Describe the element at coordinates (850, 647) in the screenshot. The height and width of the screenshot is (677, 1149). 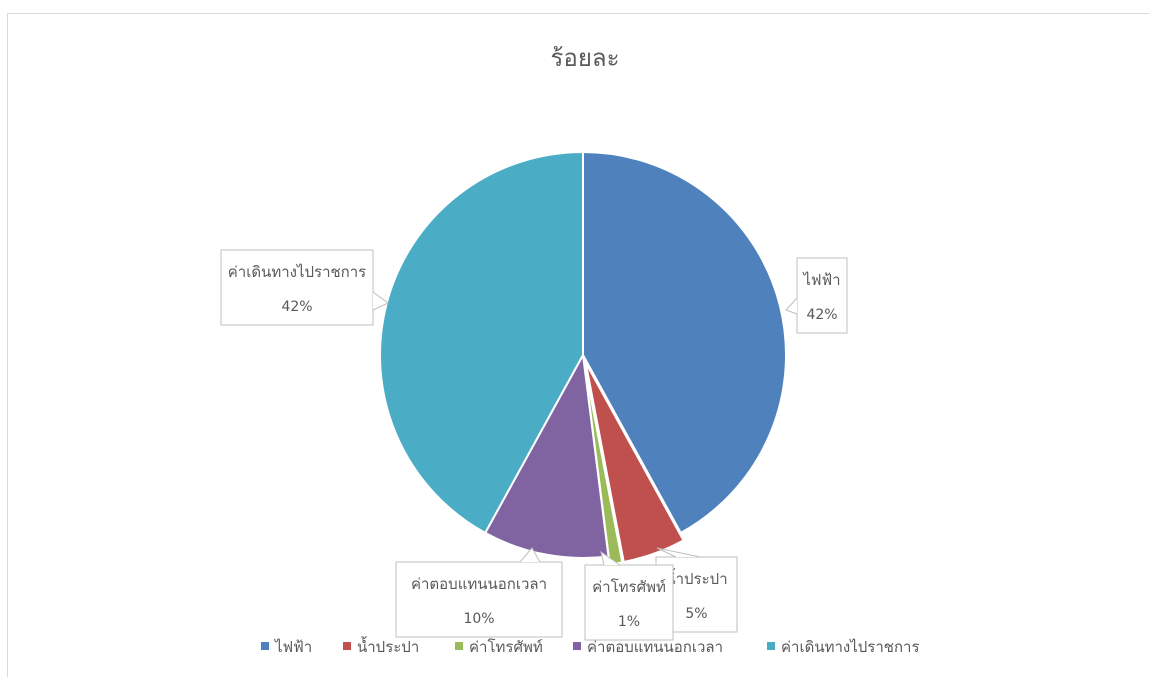
I see `legend-label: ค่าเดินทางไปราชการ` at that location.